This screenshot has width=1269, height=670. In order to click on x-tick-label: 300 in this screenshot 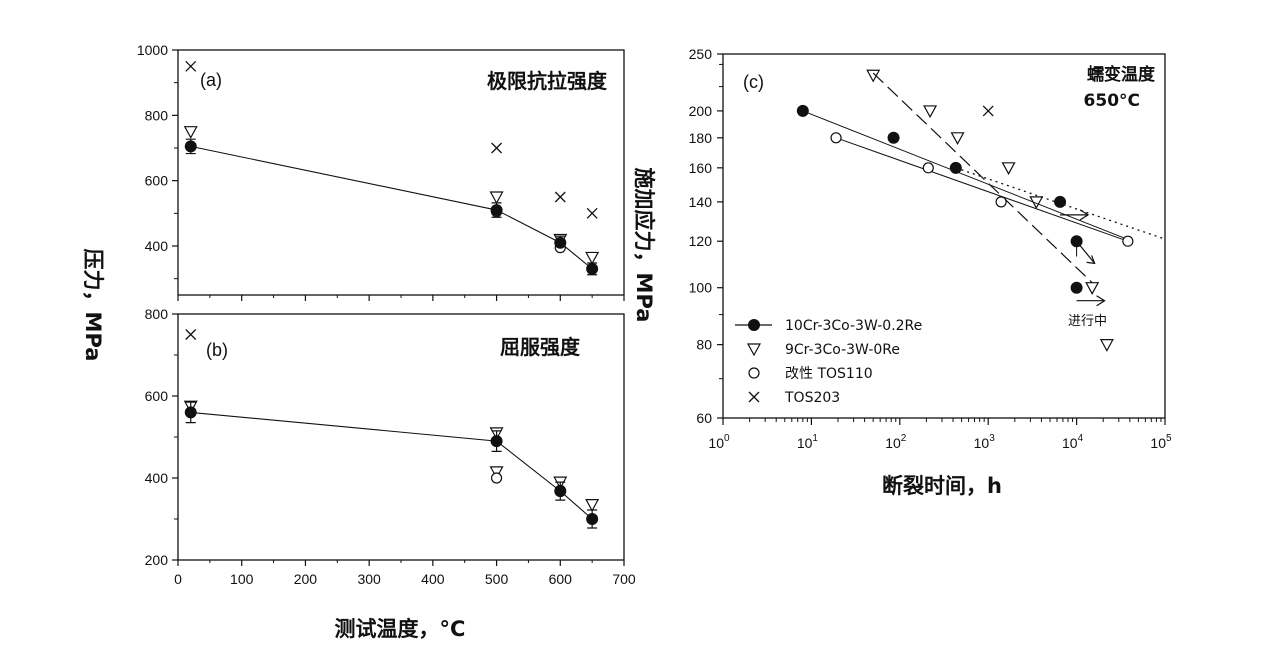, I will do `click(369, 579)`.